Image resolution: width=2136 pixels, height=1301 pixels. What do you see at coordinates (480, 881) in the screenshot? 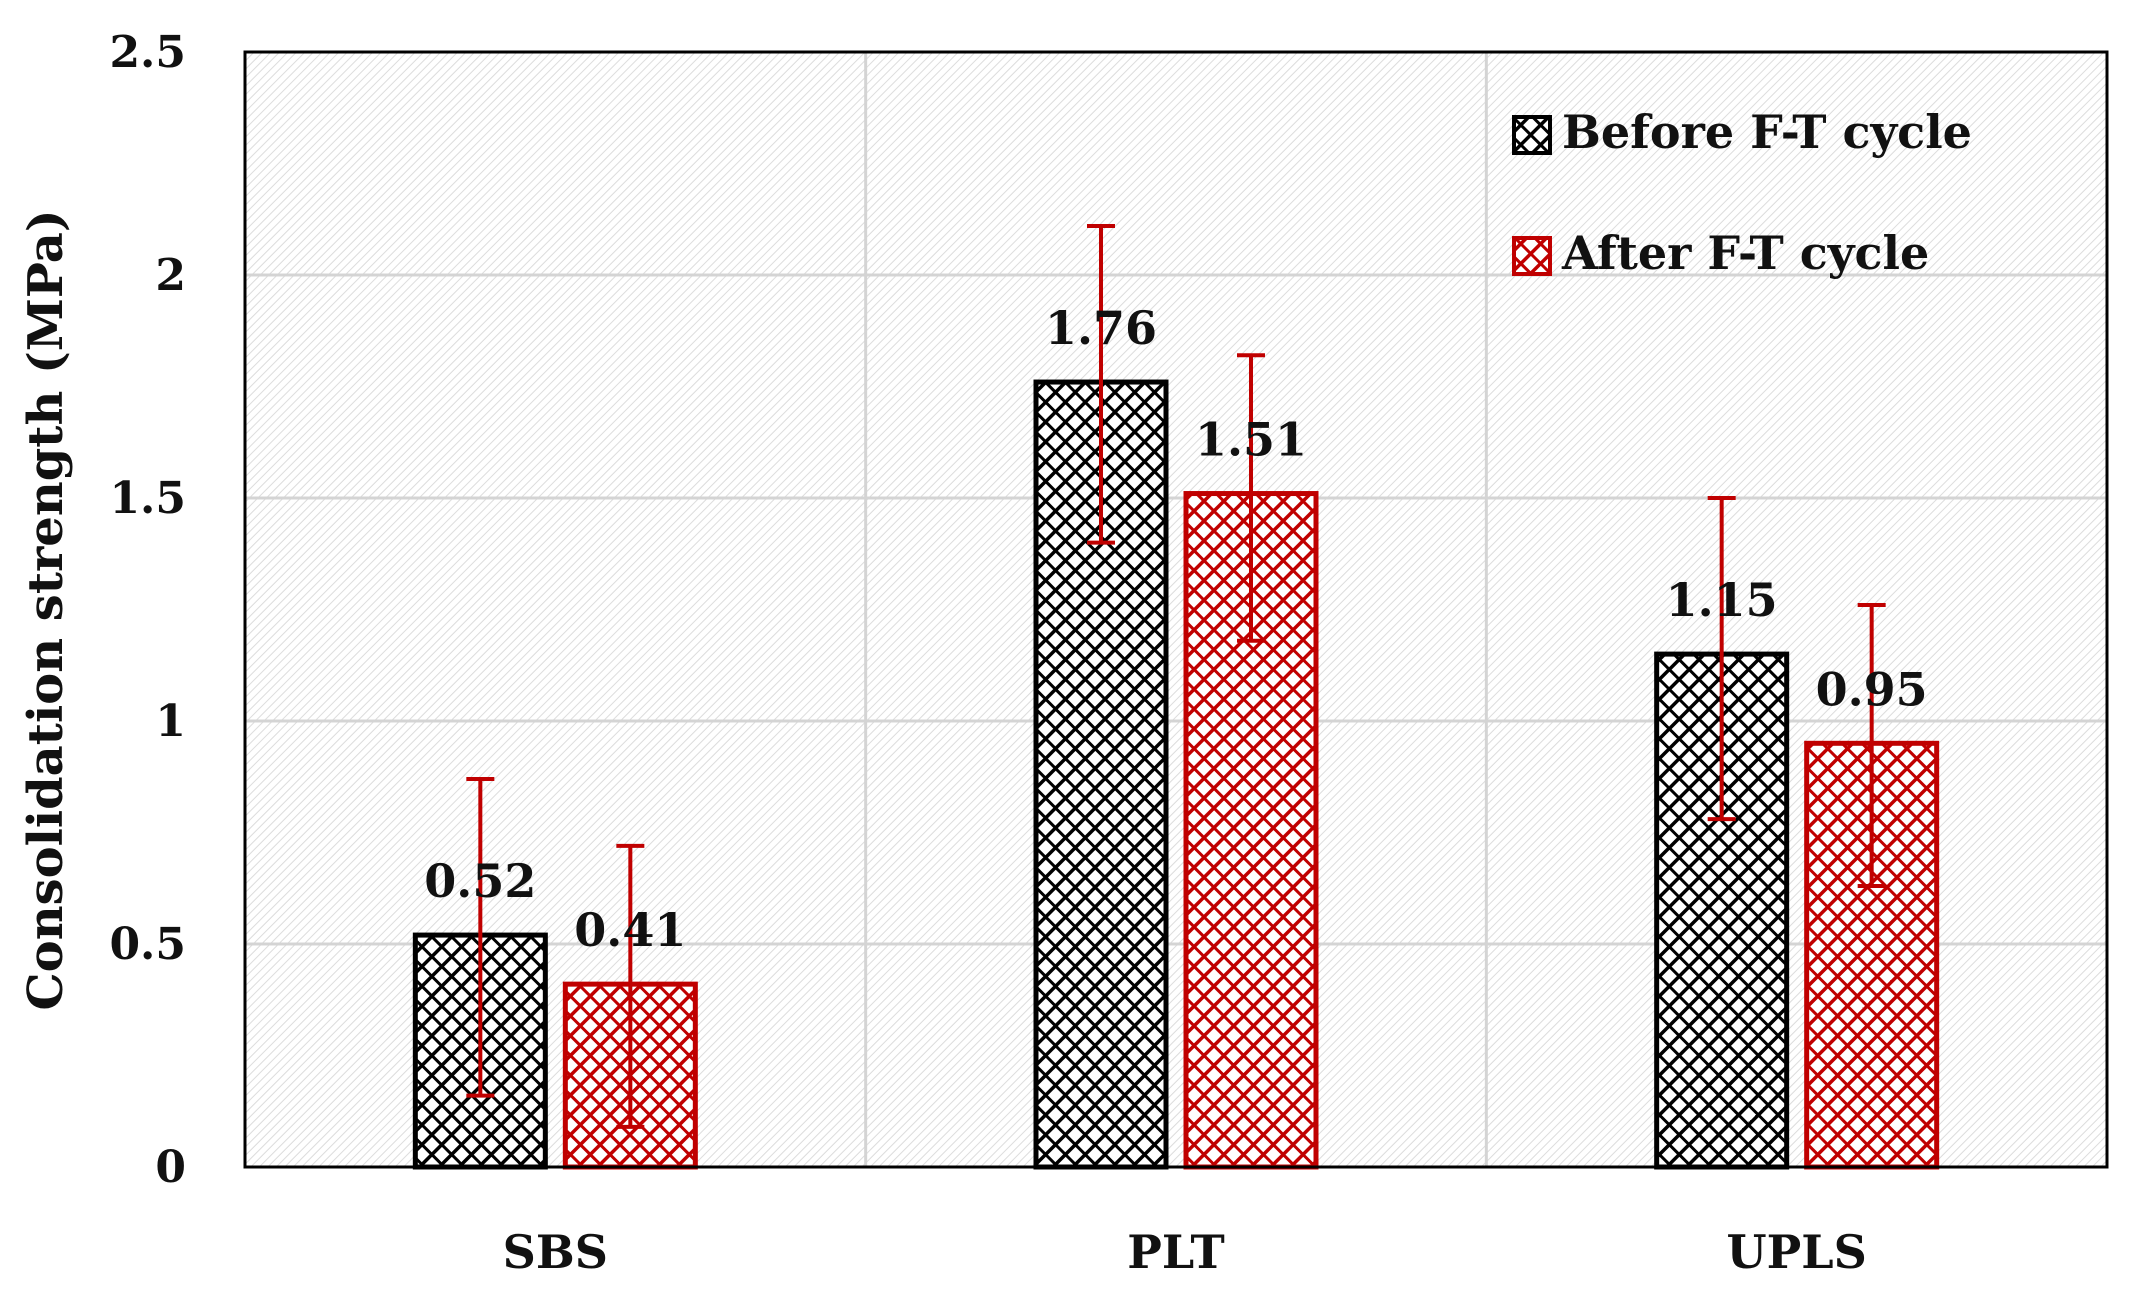
I see `data-label-sbs-series-0: 0.52` at bounding box center [480, 881].